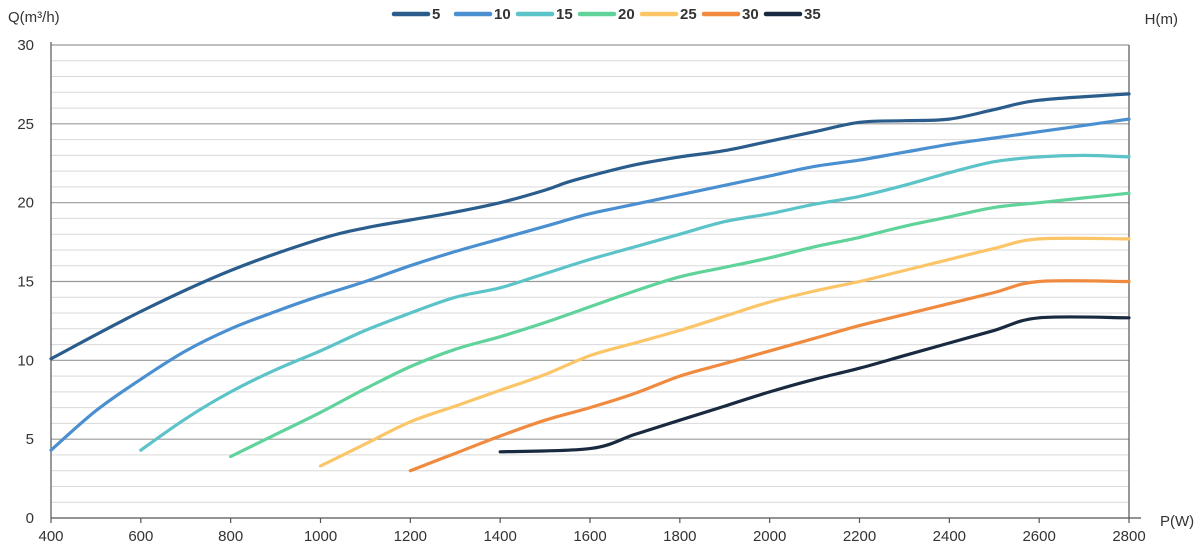  Describe the element at coordinates (750, 14) in the screenshot. I see `legend-label: 30` at that location.